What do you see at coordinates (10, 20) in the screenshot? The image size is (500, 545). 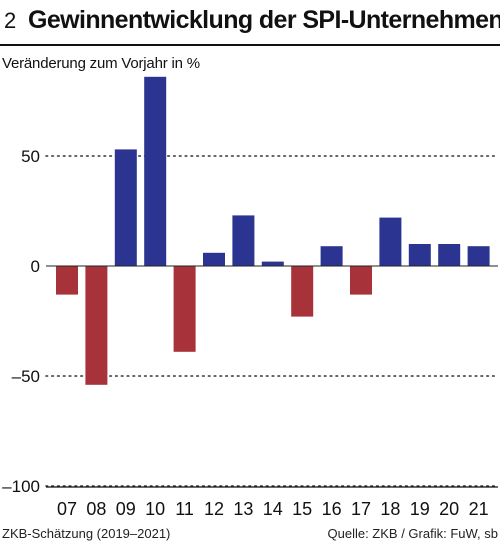 I see `figure-number: 2` at bounding box center [10, 20].